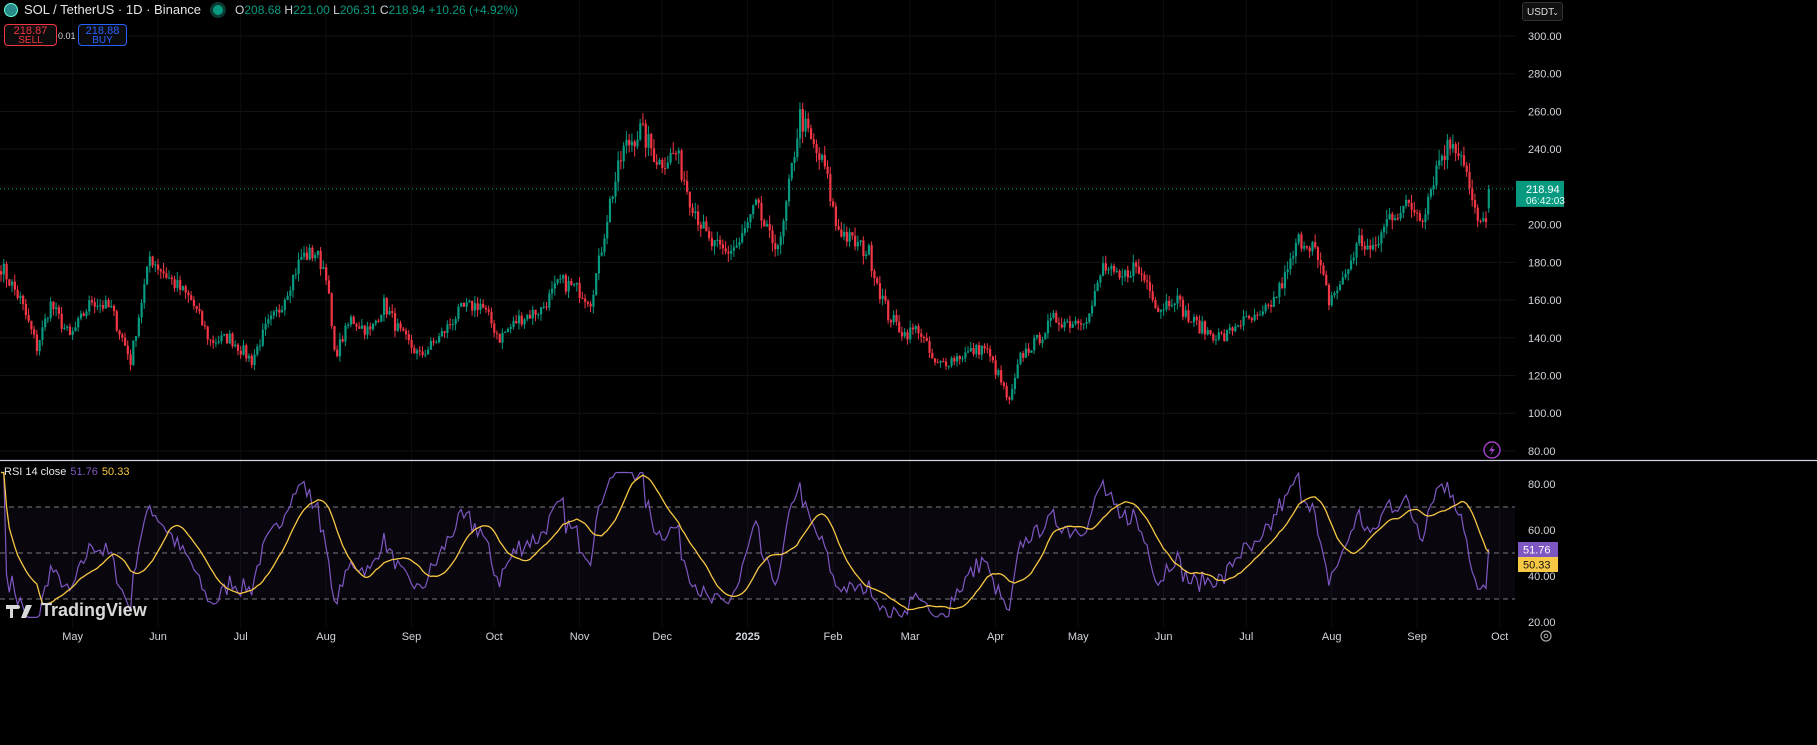 The height and width of the screenshot is (745, 1817). I want to click on time-tick-label: Mar, so click(910, 637).